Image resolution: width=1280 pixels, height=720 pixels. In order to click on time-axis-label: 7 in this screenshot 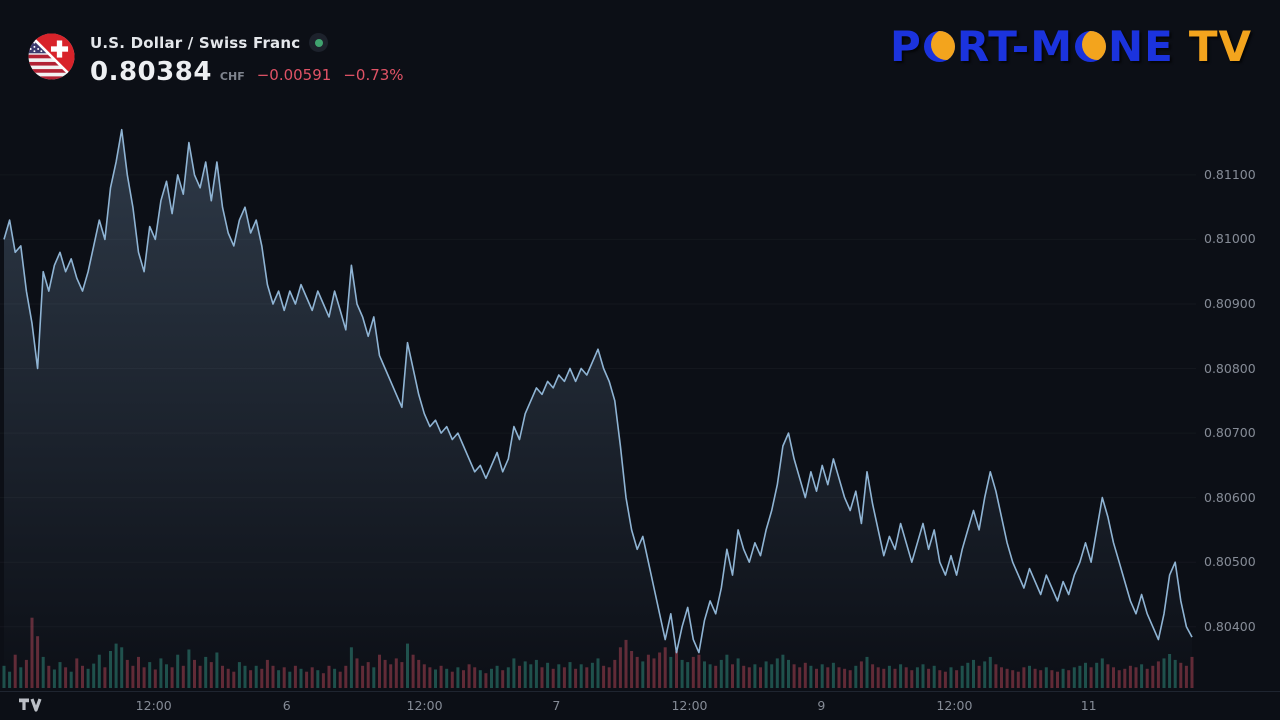, I will do `click(556, 705)`.